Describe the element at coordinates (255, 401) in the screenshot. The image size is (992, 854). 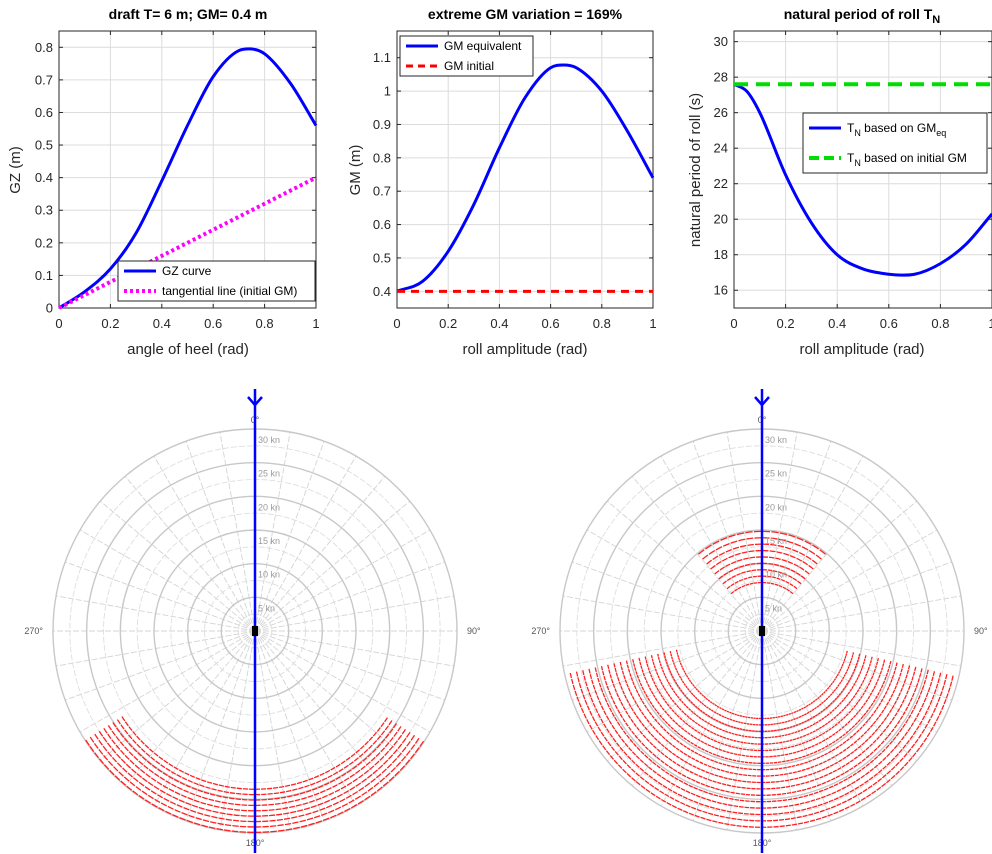
I see `heading-arrow` at that location.